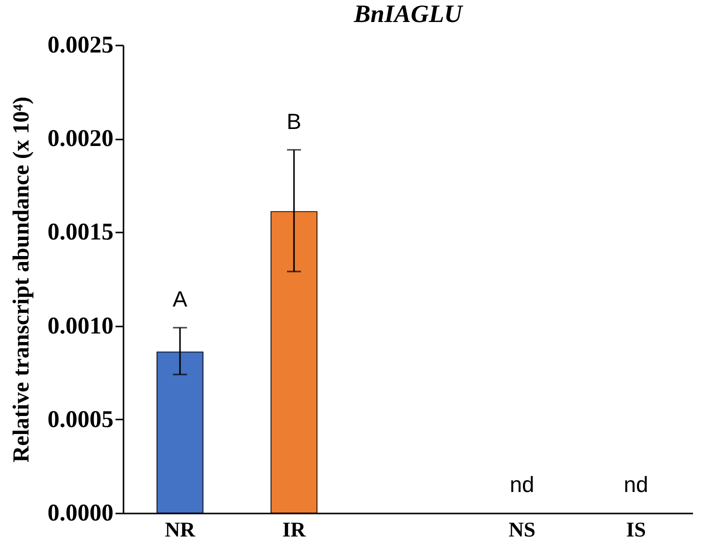 This screenshot has width=716, height=546. I want to click on y-tick-label: 0.0020, so click(81, 139).